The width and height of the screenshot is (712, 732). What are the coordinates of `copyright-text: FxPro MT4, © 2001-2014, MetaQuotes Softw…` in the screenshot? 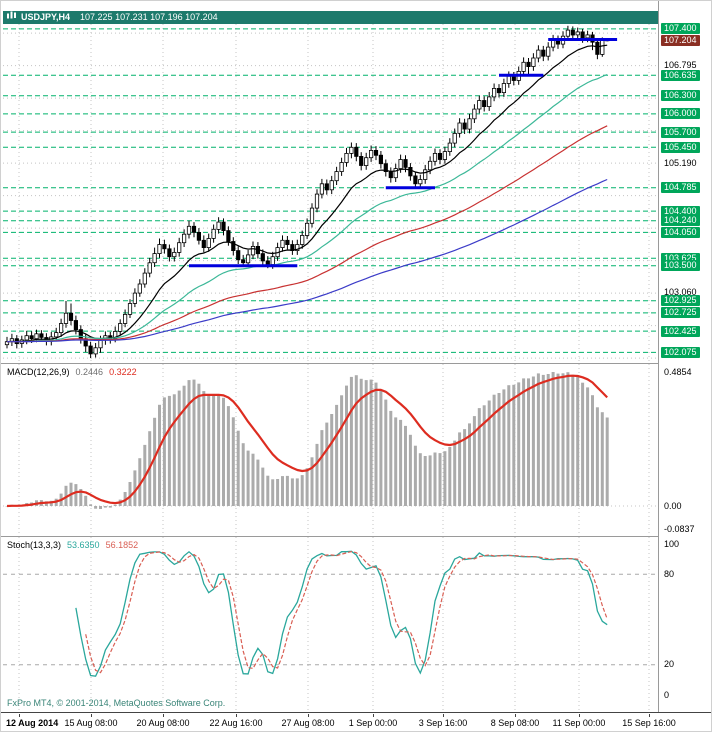 It's located at (116, 703).